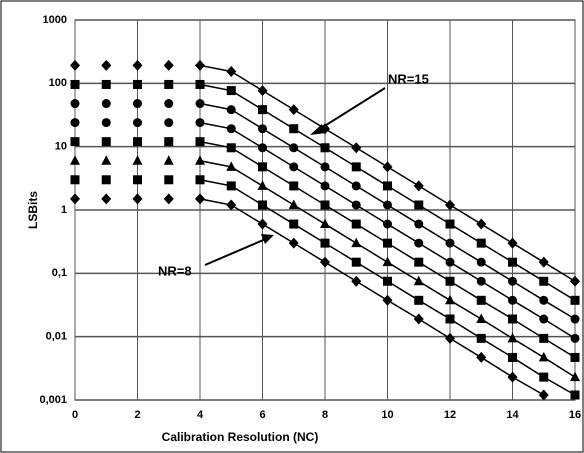  What do you see at coordinates (512, 415) in the screenshot?
I see `x-tick-label: 14` at bounding box center [512, 415].